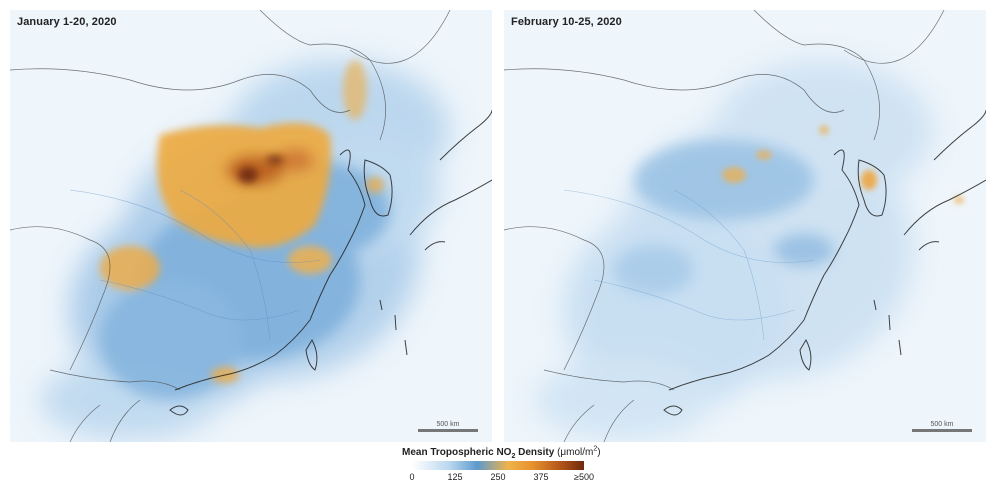 The image size is (1000, 488). I want to click on legend-tick: 0, so click(412, 477).